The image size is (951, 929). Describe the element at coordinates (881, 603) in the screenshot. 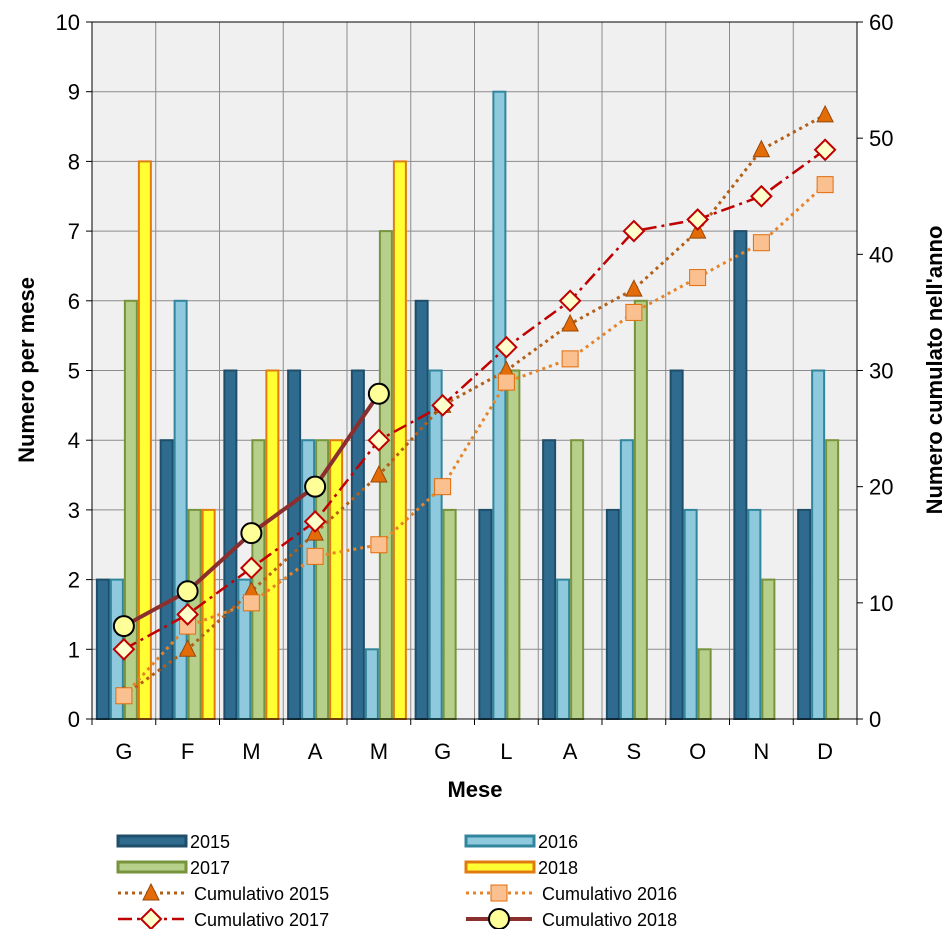

I see `y2-tick-label: 10` at that location.